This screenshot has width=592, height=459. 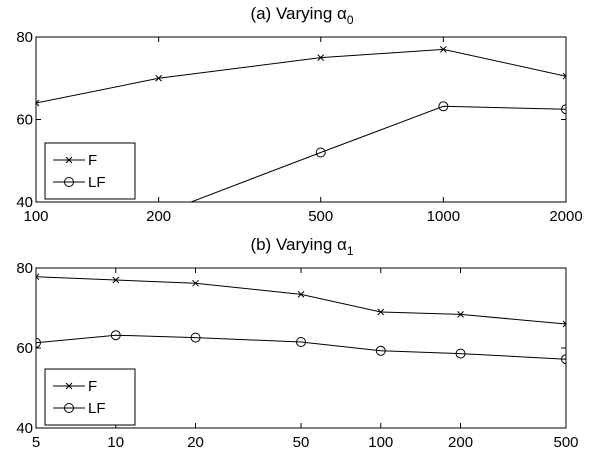 What do you see at coordinates (24, 348) in the screenshot?
I see `y-tick-label-b: 60` at bounding box center [24, 348].